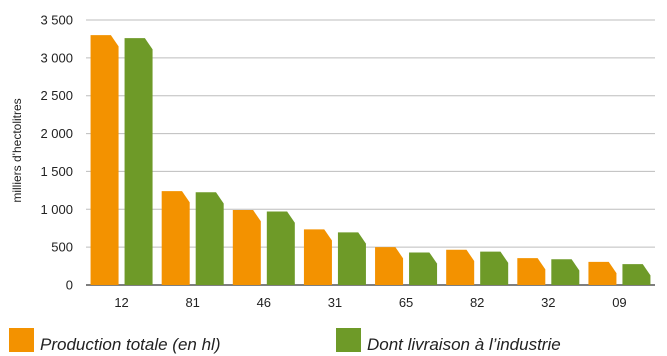  Describe the element at coordinates (56, 20) in the screenshot. I see `y-tick-label: 3 500` at that location.